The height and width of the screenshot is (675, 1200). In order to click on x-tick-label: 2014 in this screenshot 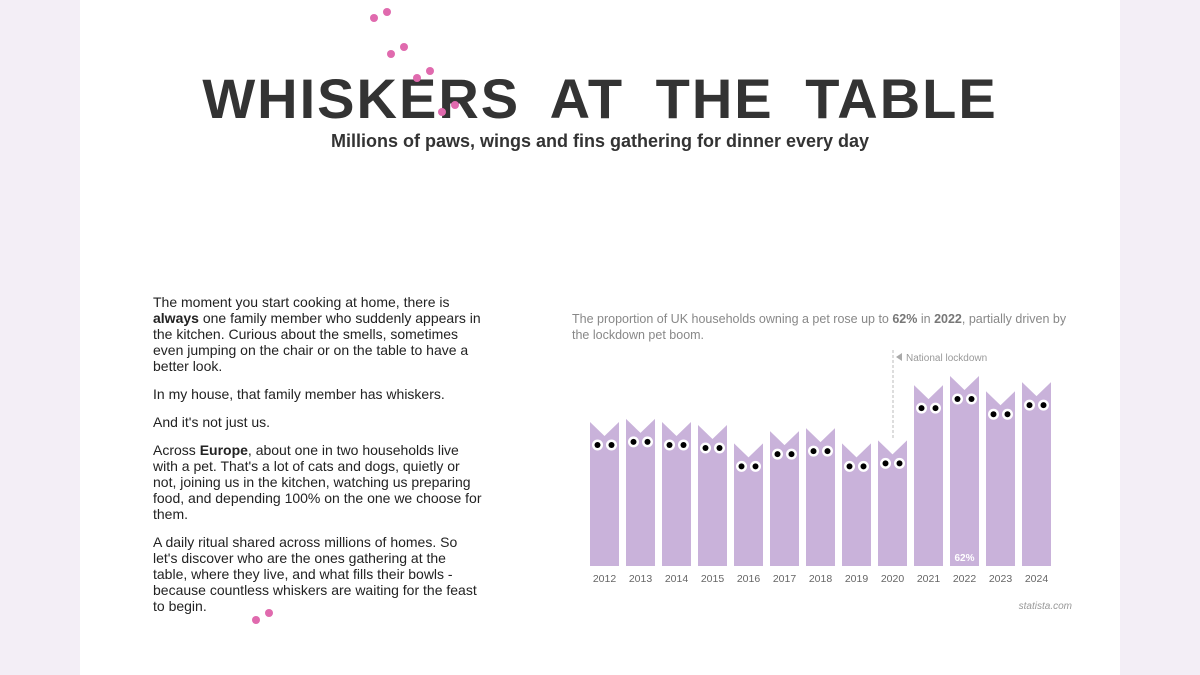, I will do `click(677, 579)`.